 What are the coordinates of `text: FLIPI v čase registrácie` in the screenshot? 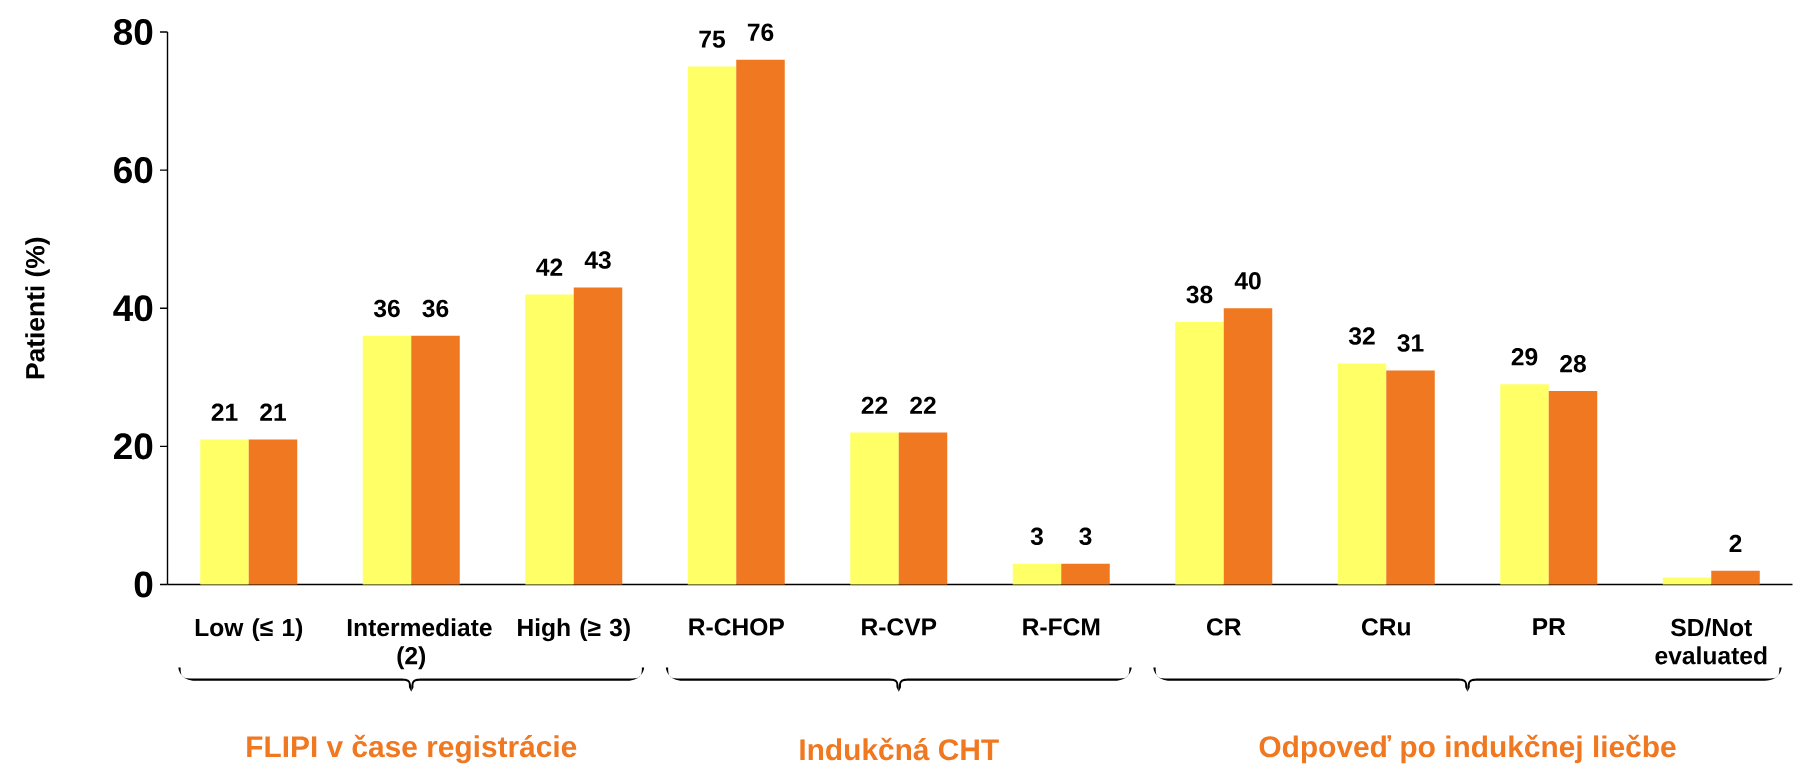 It's located at (412, 749).